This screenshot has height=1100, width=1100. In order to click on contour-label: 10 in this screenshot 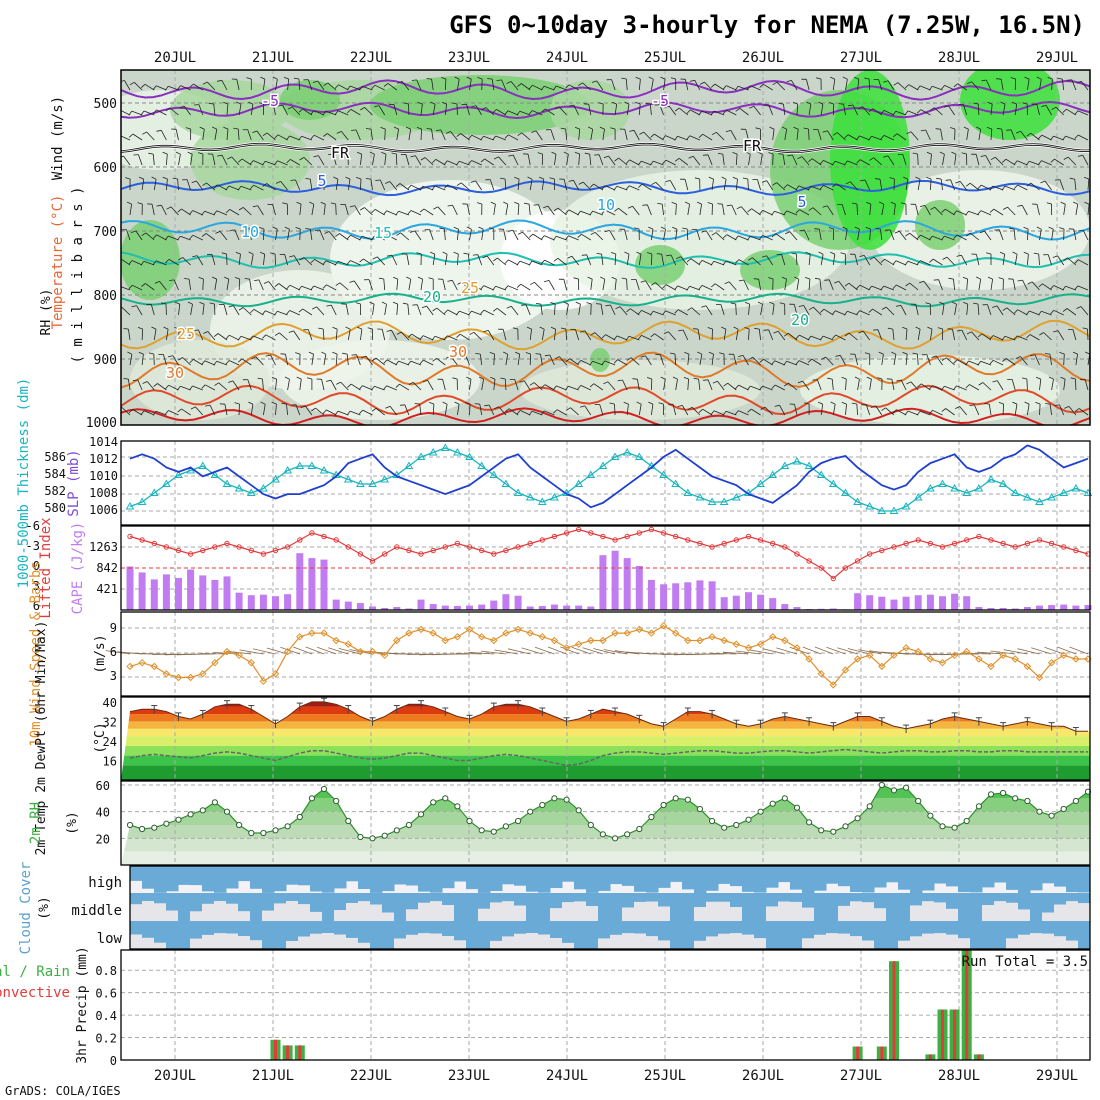, I will do `click(606, 205)`.